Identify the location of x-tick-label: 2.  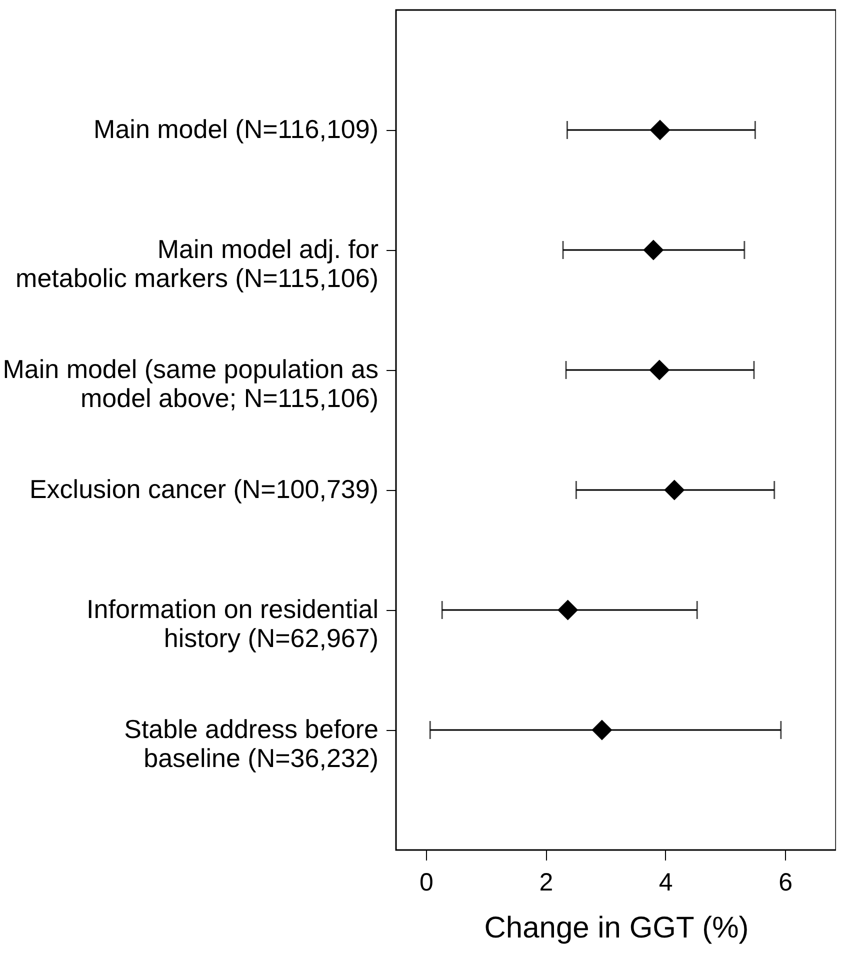
(546, 882).